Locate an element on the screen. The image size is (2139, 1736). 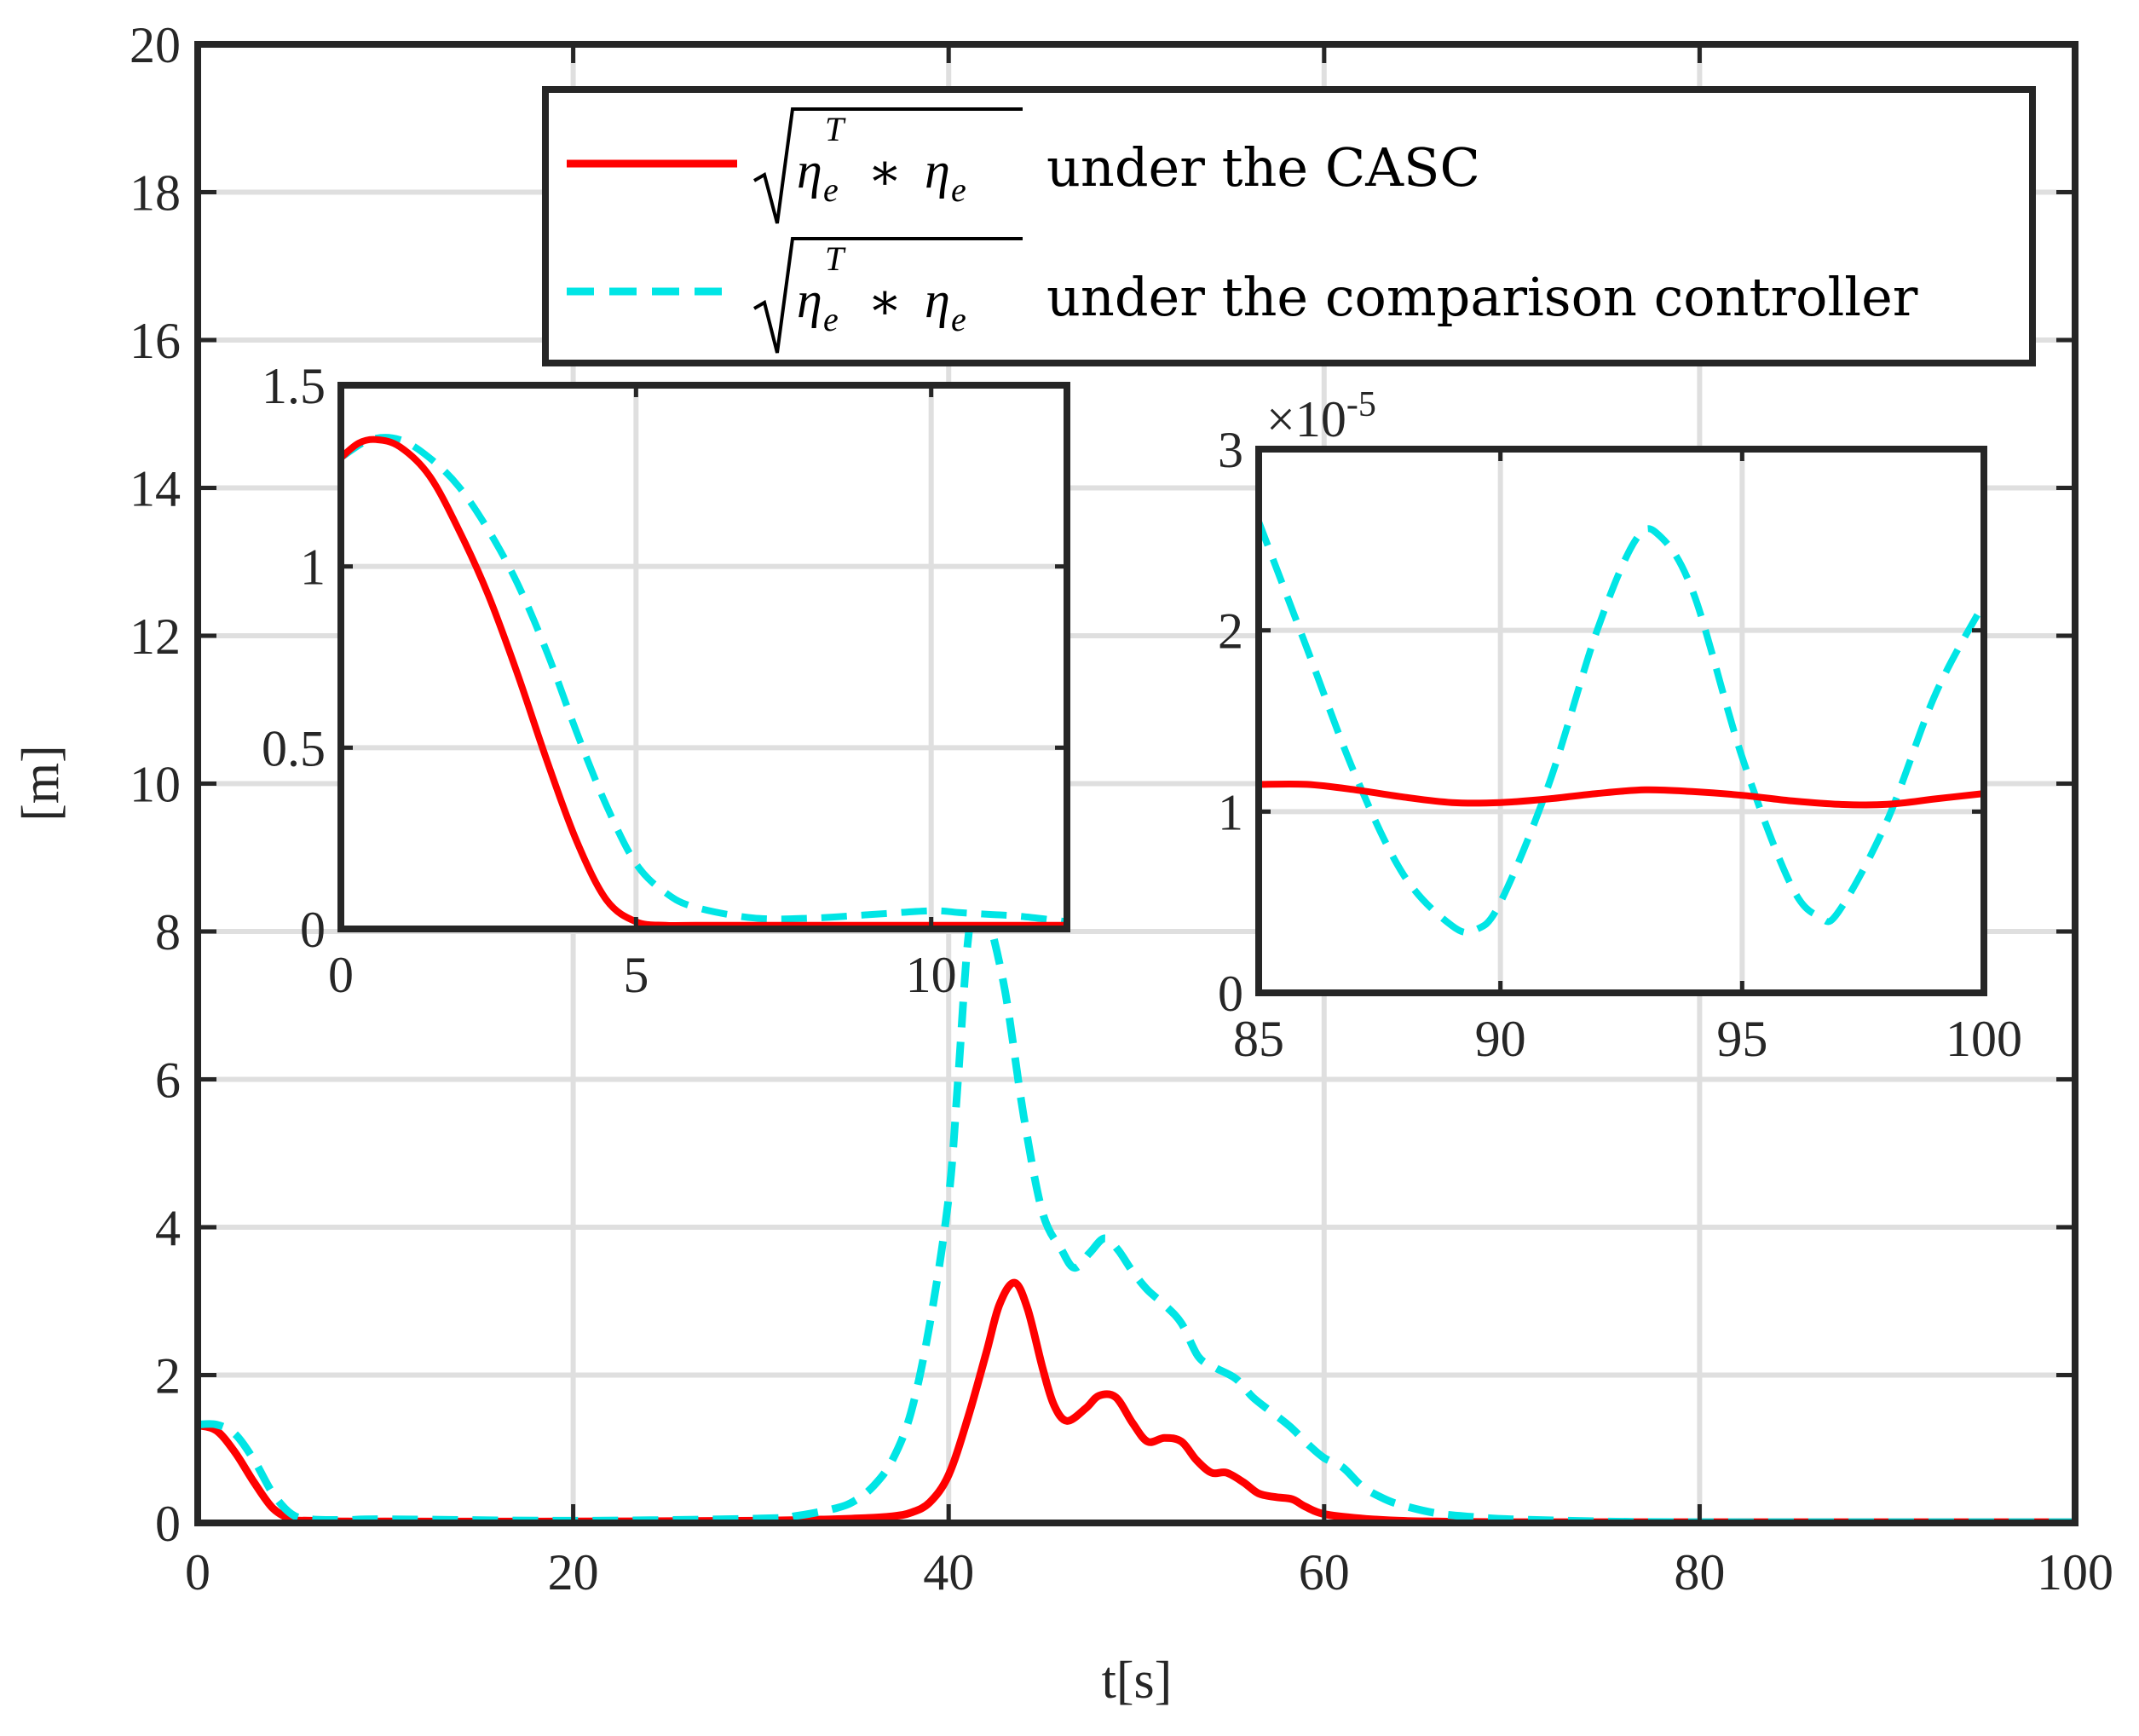
x-tick-label: 95 is located at coordinates (1741, 1039).